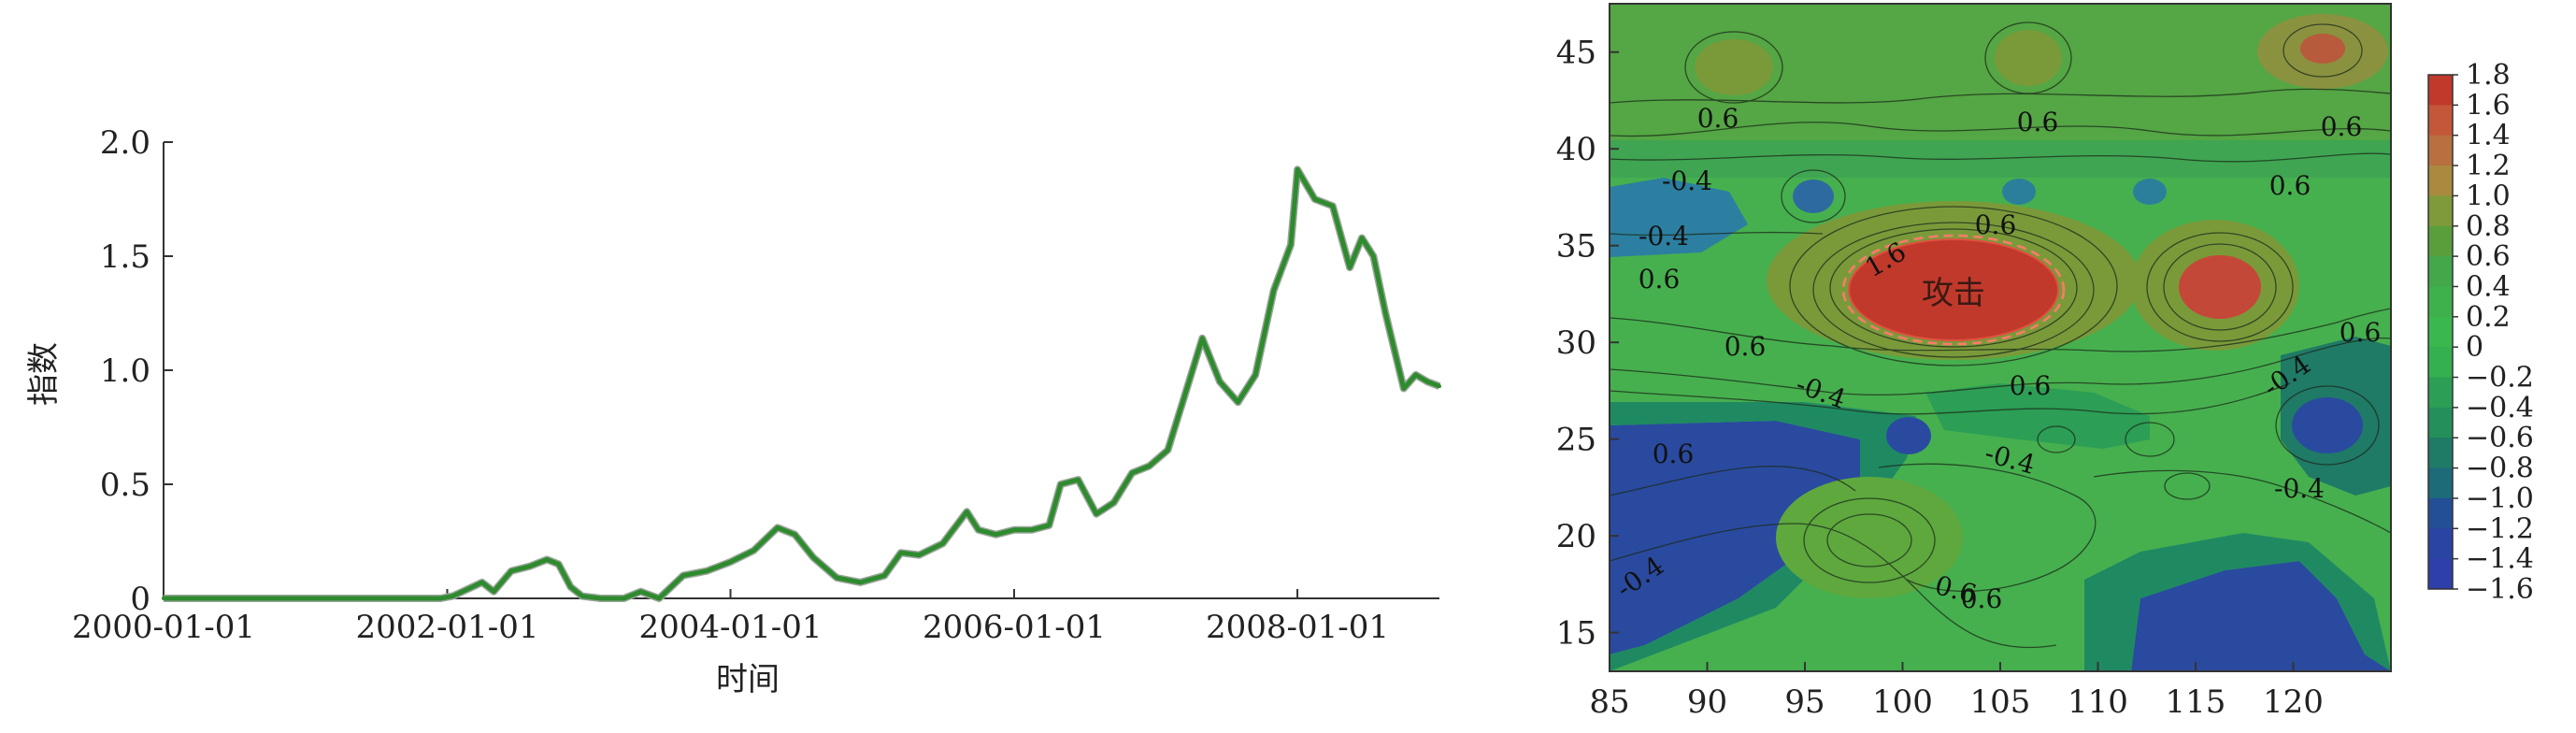  I want to click on south-high, so click(1869, 537).